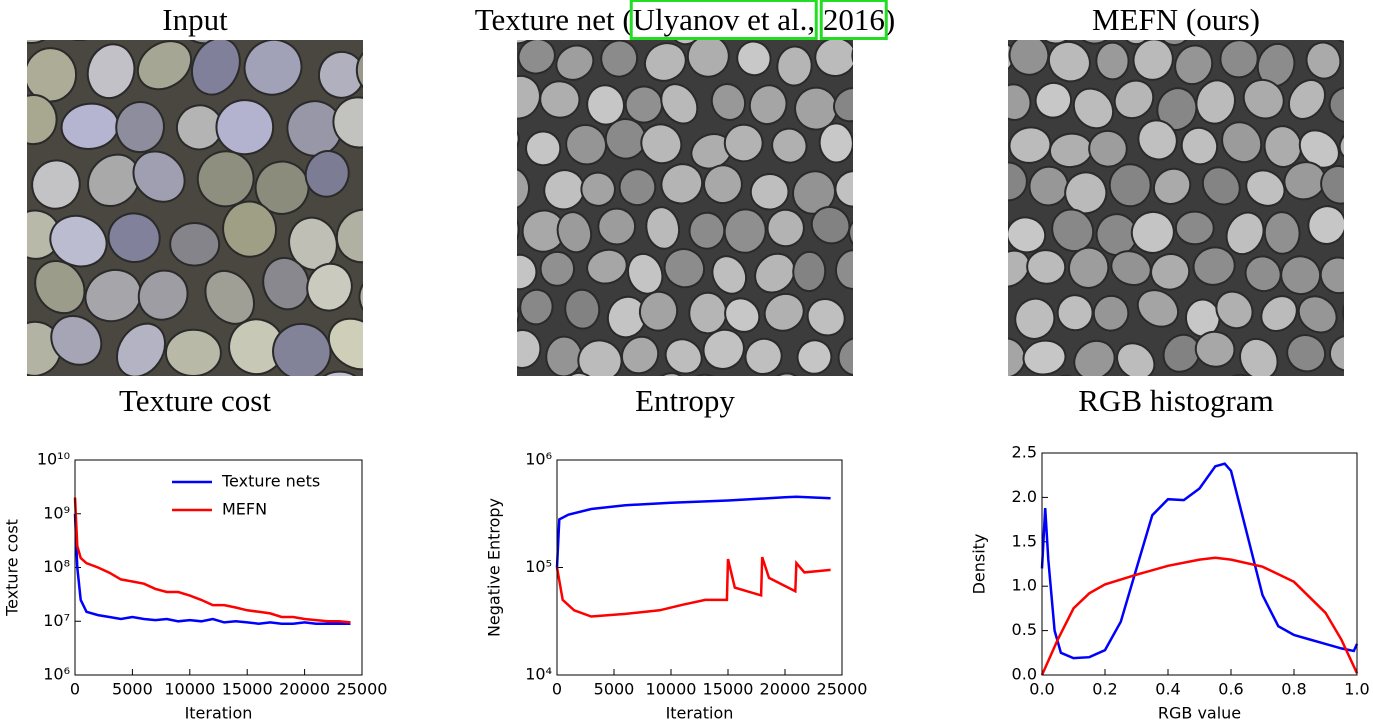 This screenshot has width=1373, height=722. I want to click on y-tick-label: 2.5, so click(1024, 452).